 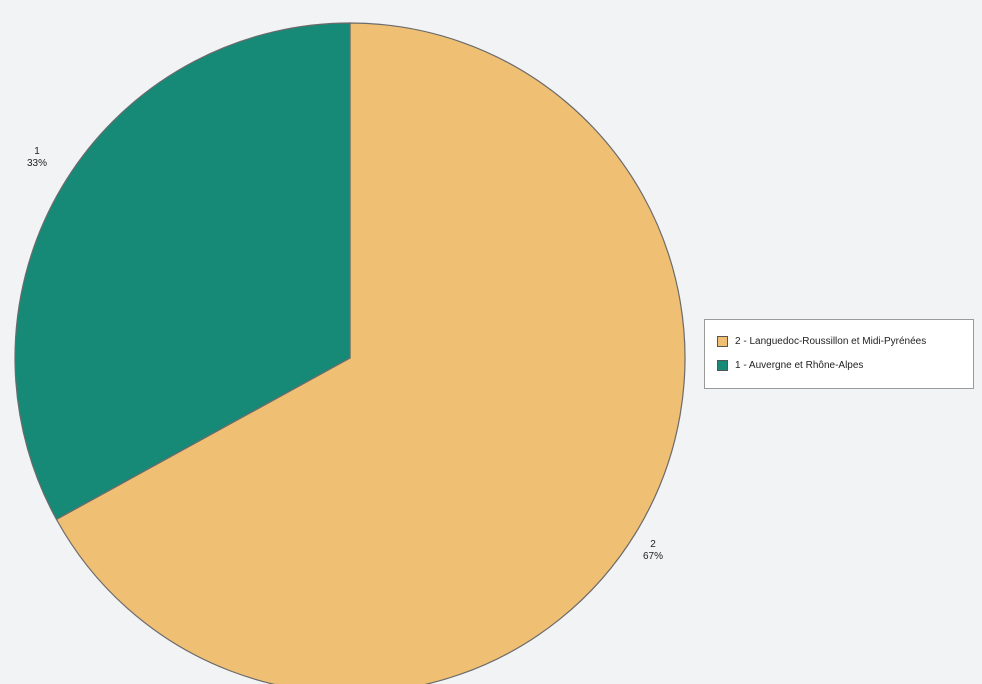 What do you see at coordinates (653, 556) in the screenshot?
I see `slice-label-percent-2: 67%` at bounding box center [653, 556].